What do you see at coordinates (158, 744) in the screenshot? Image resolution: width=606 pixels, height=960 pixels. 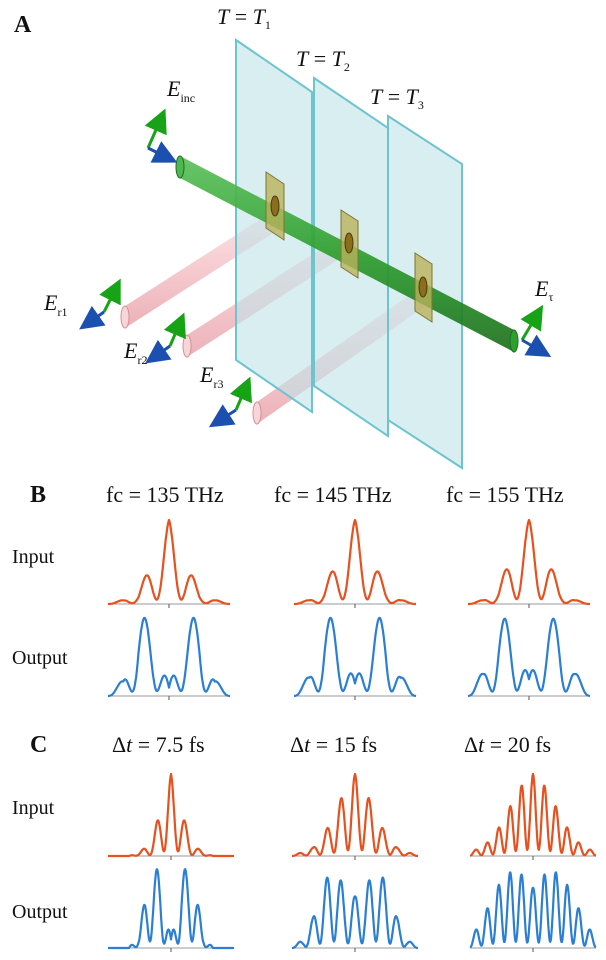 I see `panel-c-title-1: Δt = 7.5 fs` at bounding box center [158, 744].